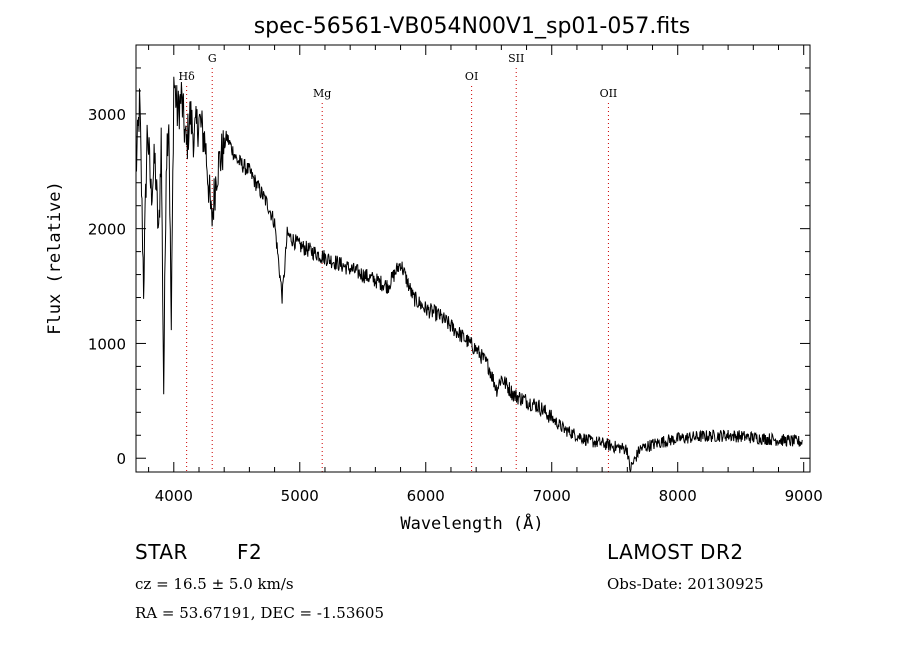 The image size is (900, 650). What do you see at coordinates (552, 496) in the screenshot?
I see `x-tick-label: 7000` at bounding box center [552, 496].